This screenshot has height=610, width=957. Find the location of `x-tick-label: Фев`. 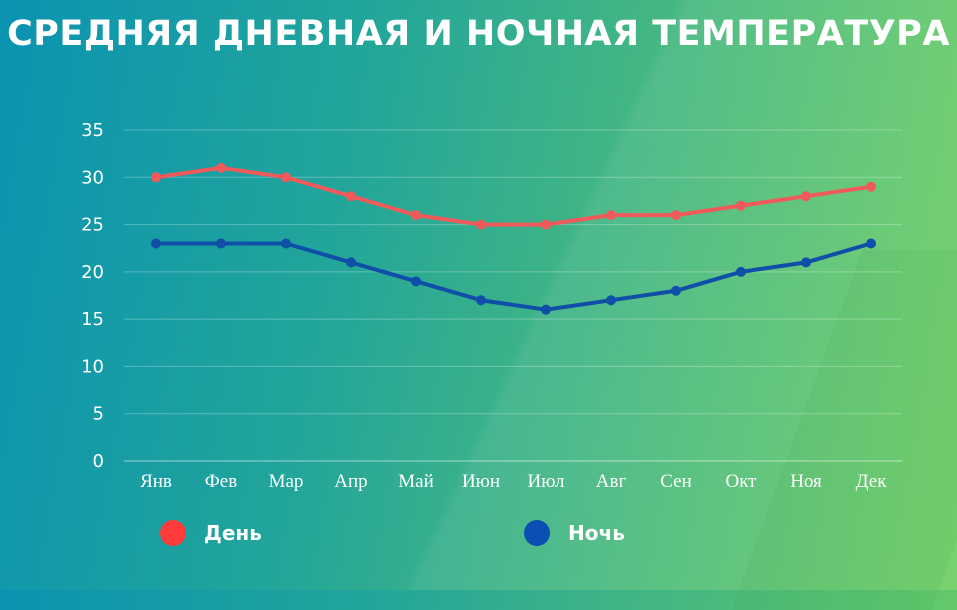

x-tick-label: Фев is located at coordinates (221, 481).